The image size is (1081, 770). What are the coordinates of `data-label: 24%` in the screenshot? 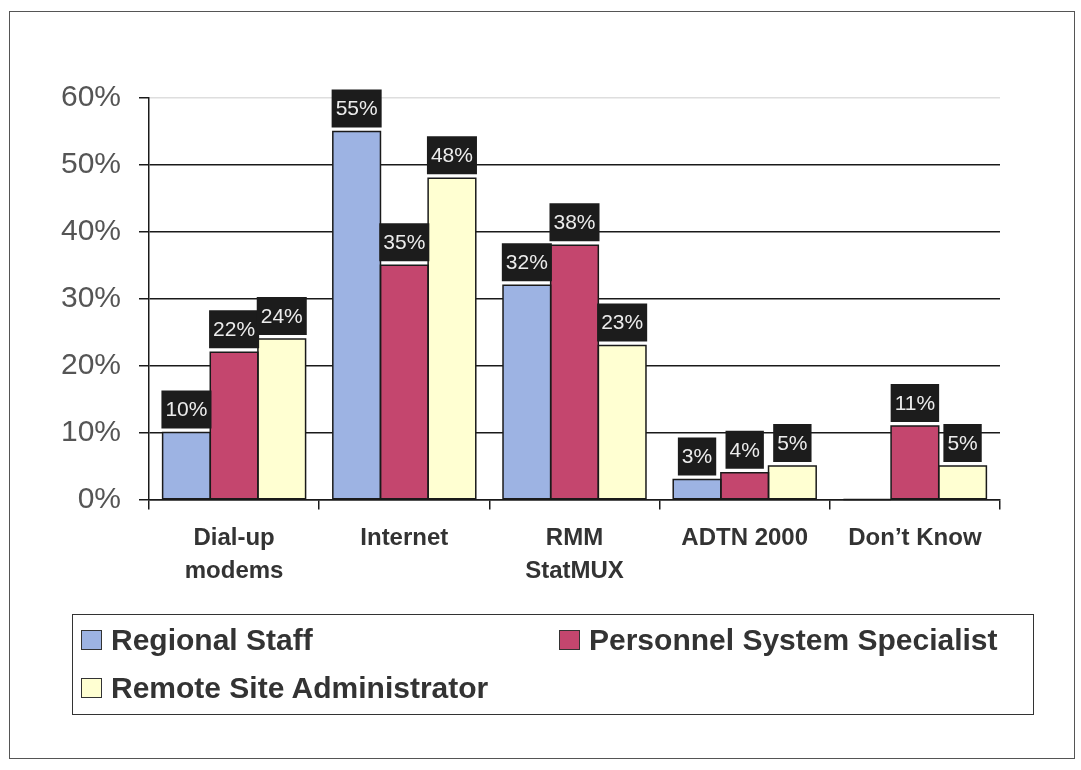 It's located at (281, 315).